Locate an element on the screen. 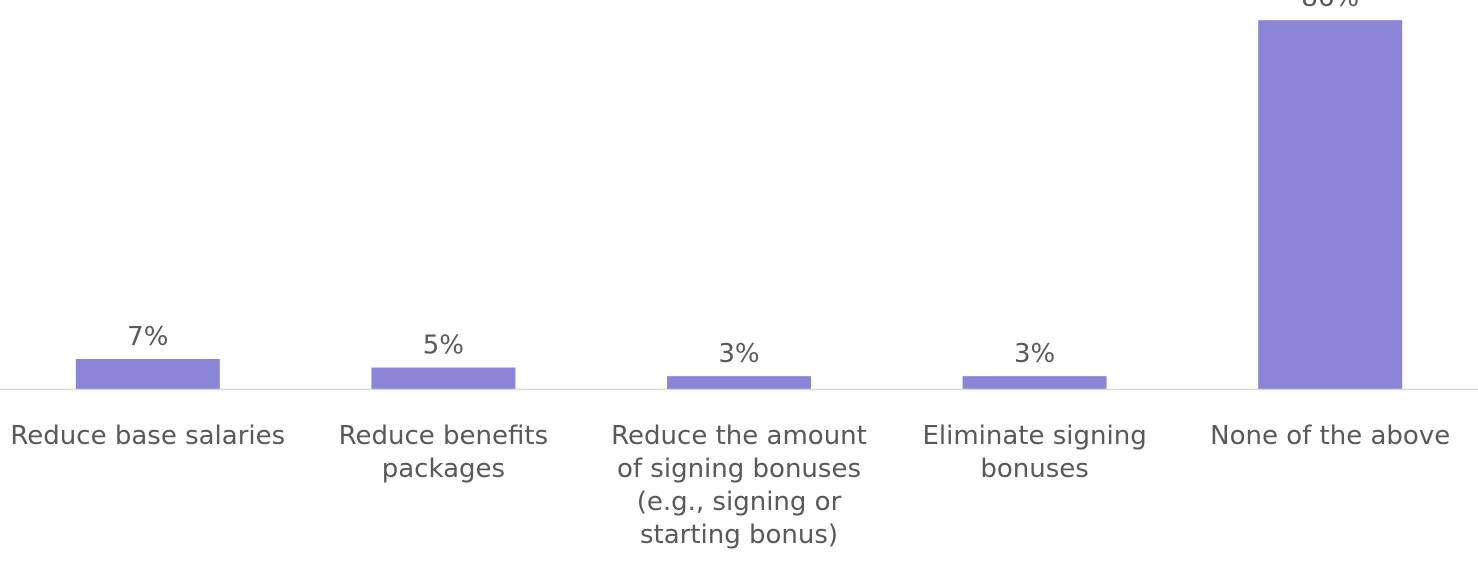 This screenshot has height=565, width=1478. category-label-line: packages is located at coordinates (443, 469).